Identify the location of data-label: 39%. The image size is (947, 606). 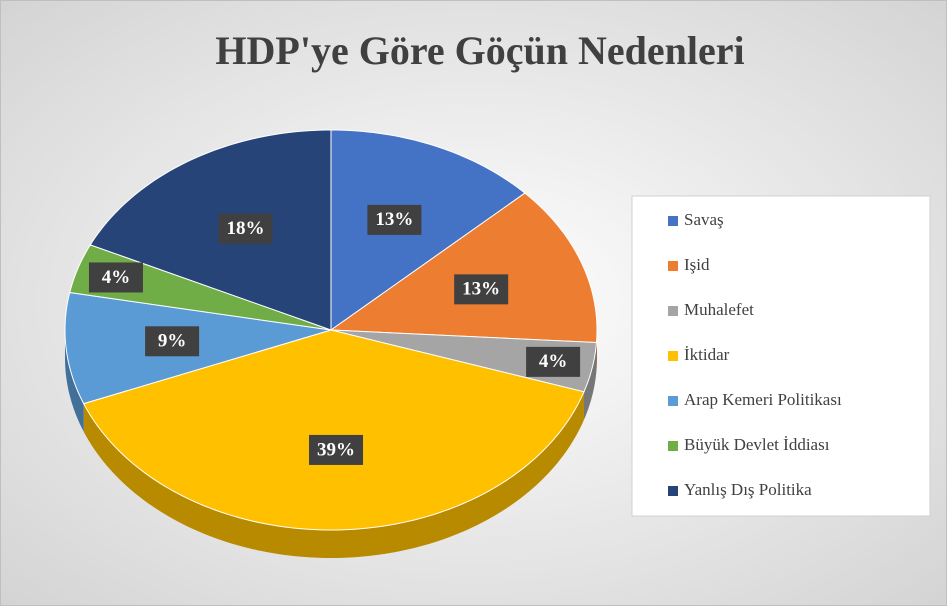
(336, 449).